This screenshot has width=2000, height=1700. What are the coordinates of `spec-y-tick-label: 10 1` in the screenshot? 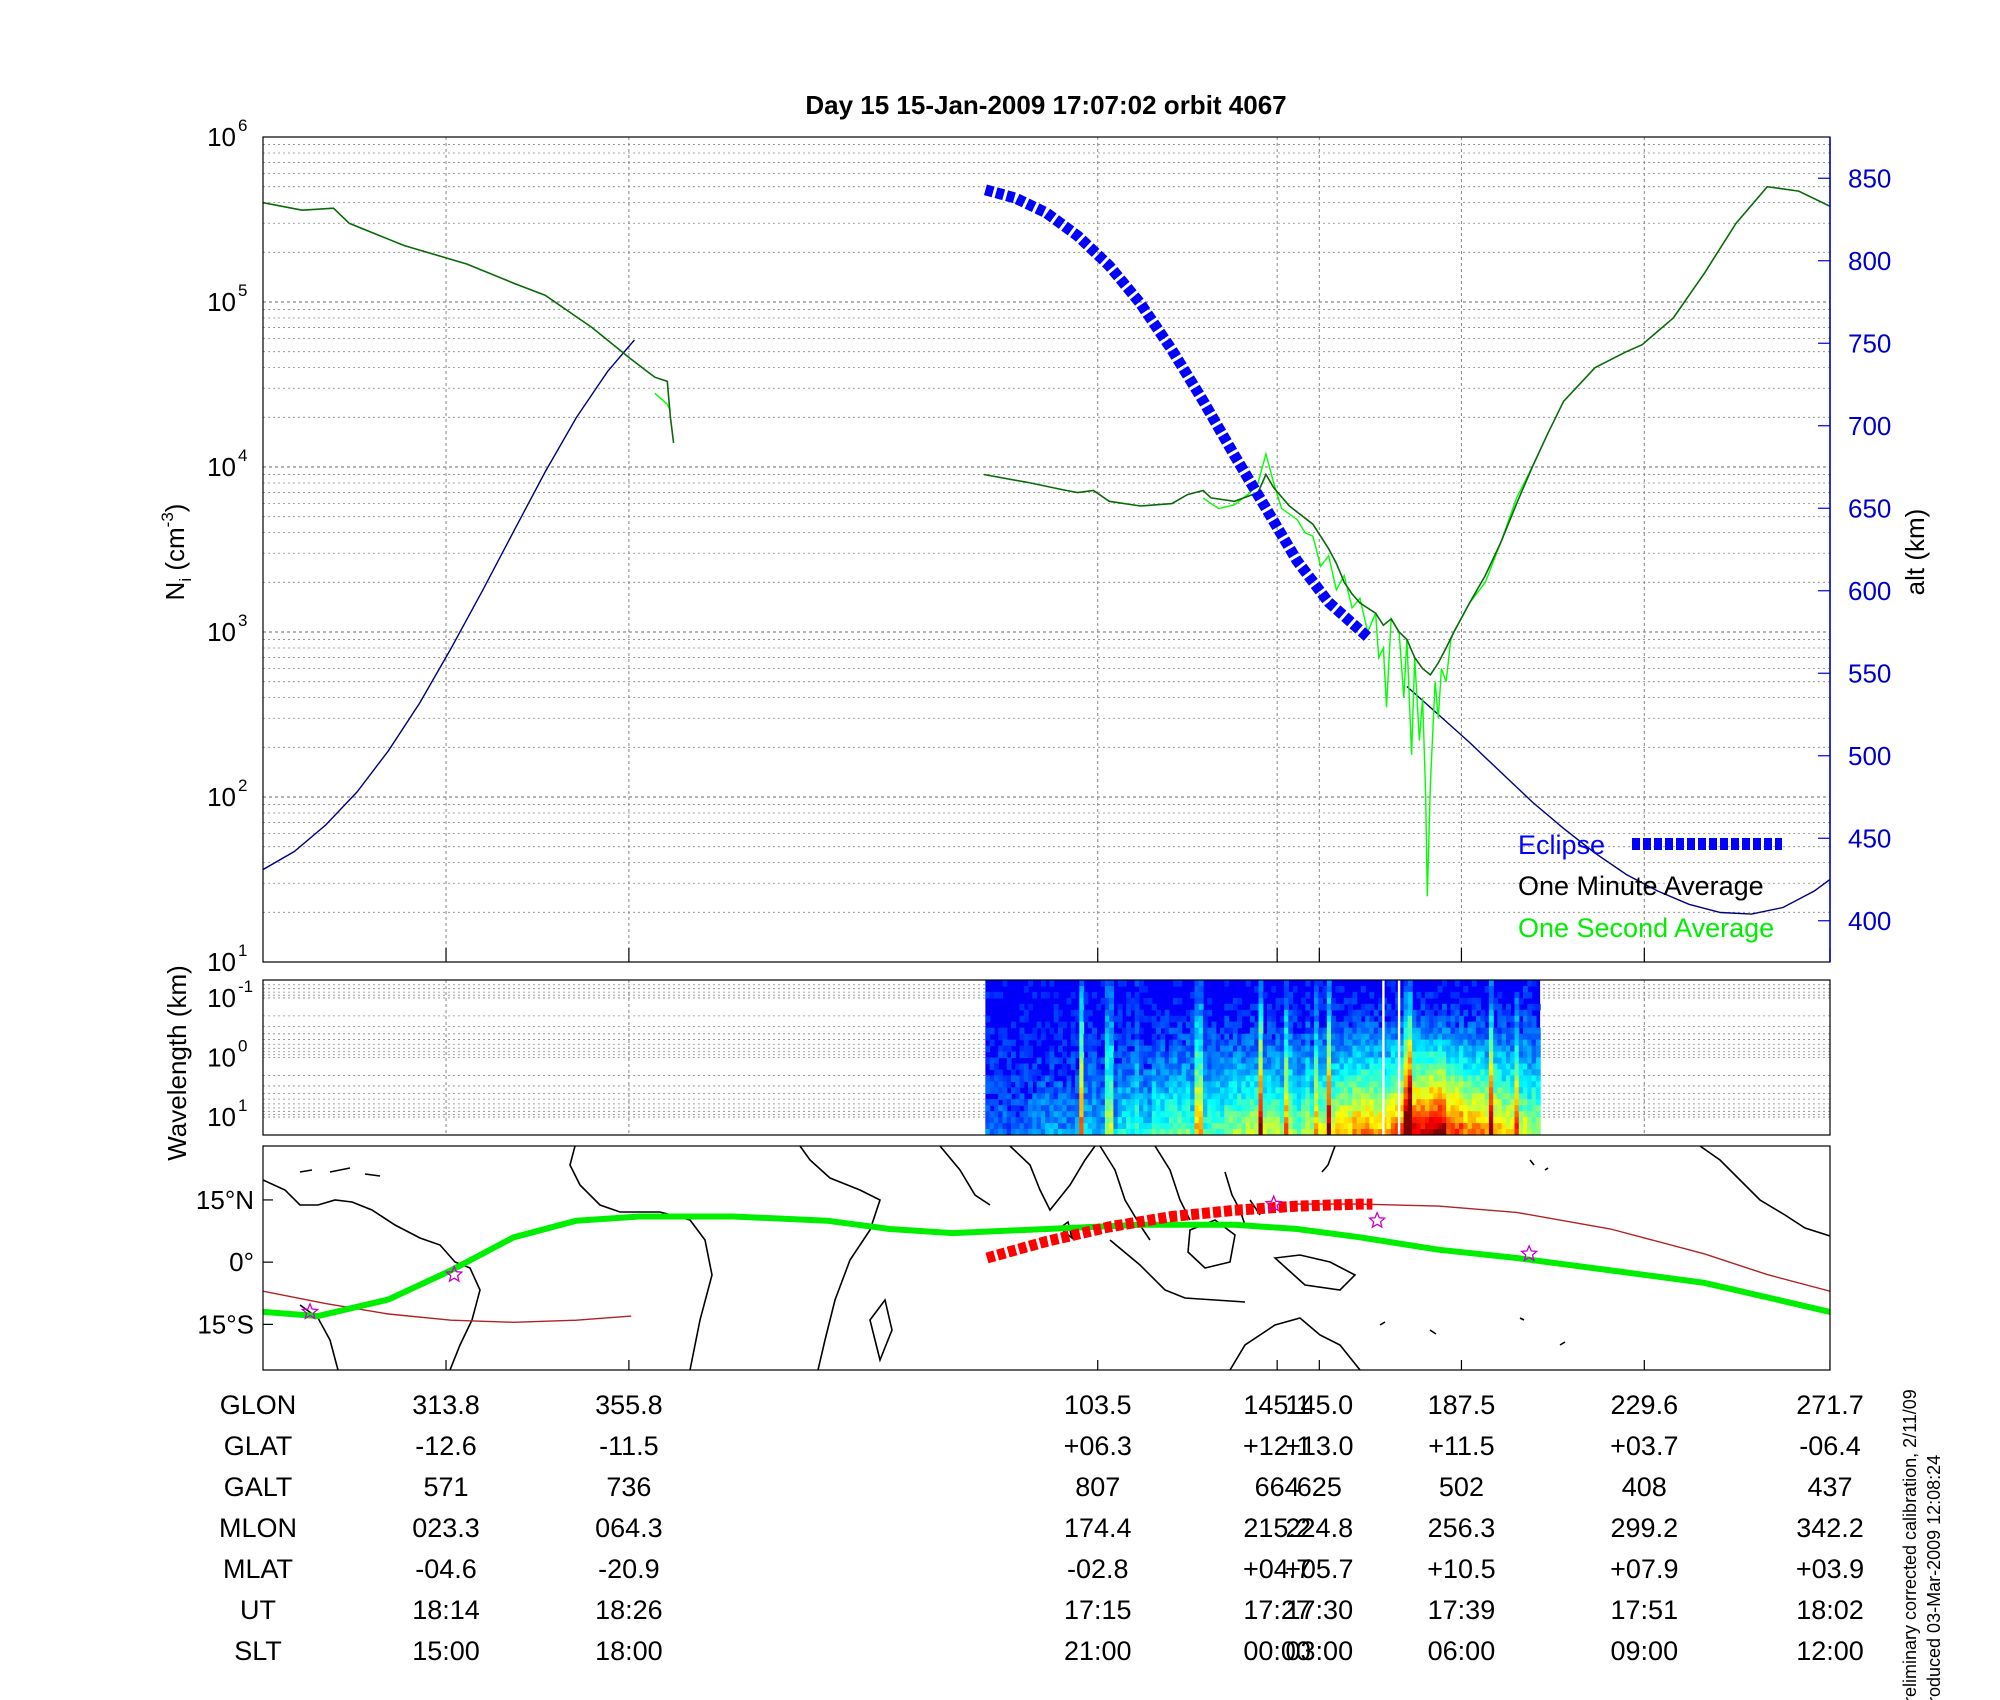 It's located at (227, 1114).